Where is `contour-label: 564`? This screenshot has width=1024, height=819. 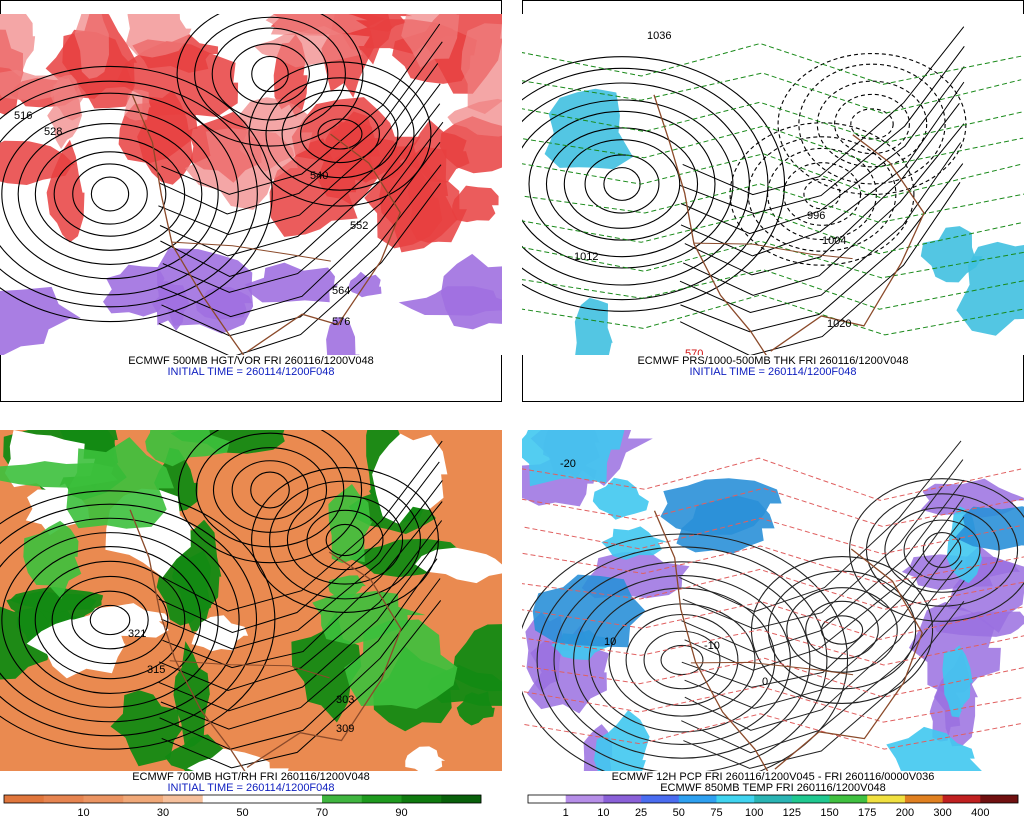 contour-label: 564 is located at coordinates (341, 291).